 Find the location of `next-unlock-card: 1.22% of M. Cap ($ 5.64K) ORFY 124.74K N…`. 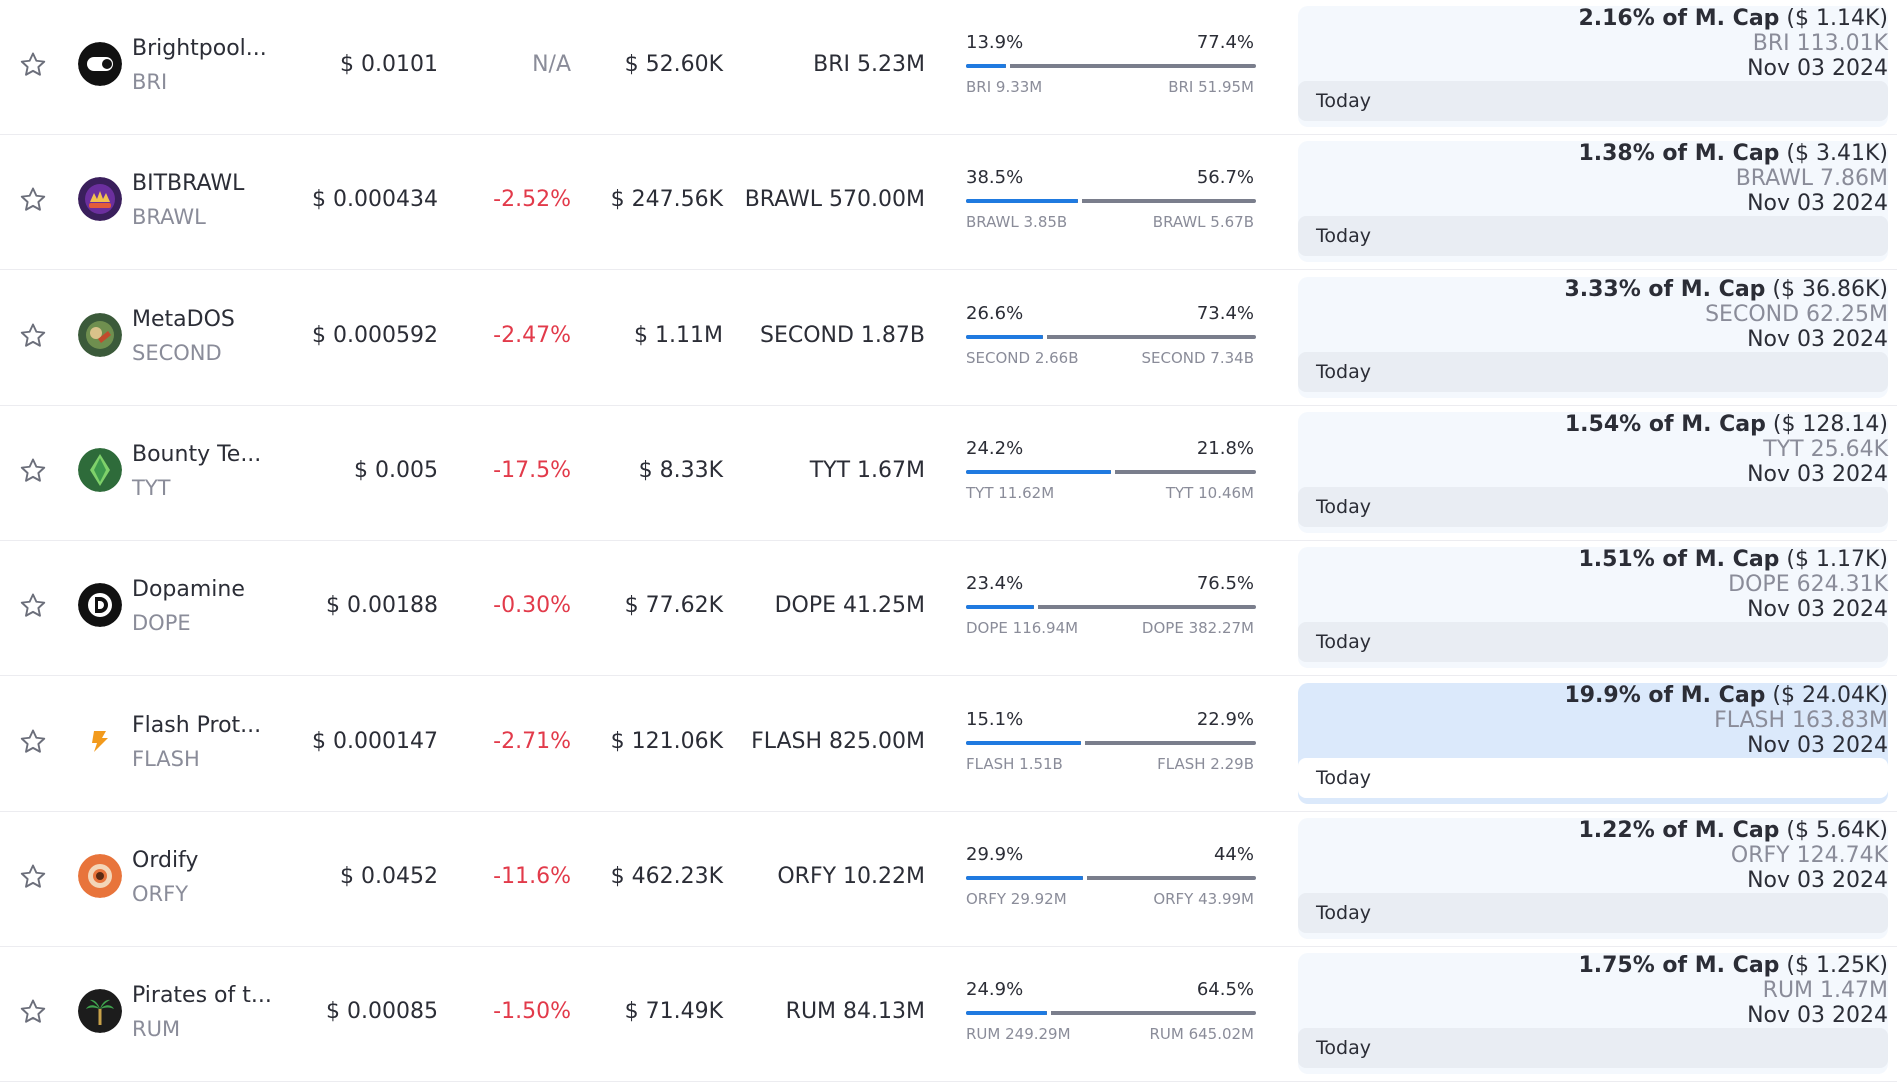

next-unlock-card: 1.22% of M. Cap ($ 5.64K) ORFY 124.74K N… is located at coordinates (1593, 878).